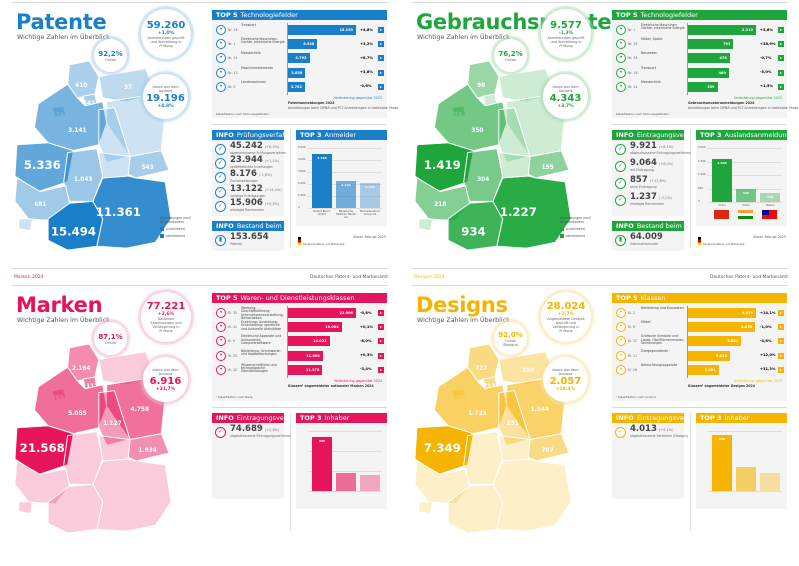  What do you see at coordinates (565, 371) in the screenshot?
I see `stat-foreign-label: davon aus dem Ausland` at bounding box center [565, 371].